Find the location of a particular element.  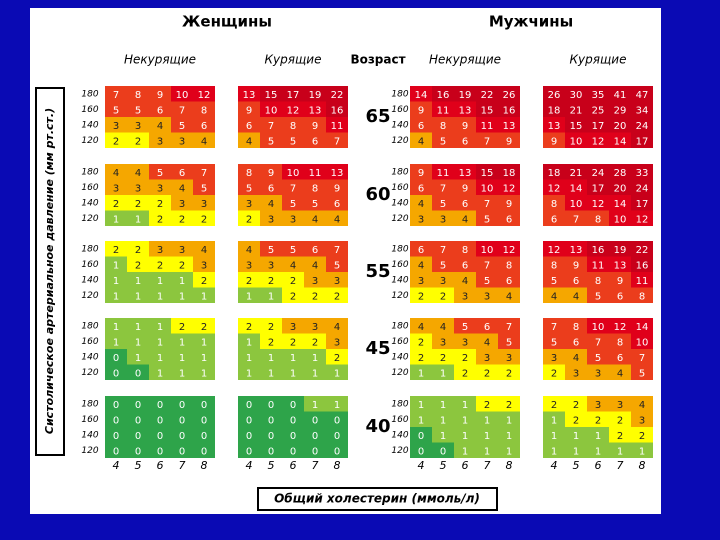

risk-value: 13 is located at coordinates (315, 110).